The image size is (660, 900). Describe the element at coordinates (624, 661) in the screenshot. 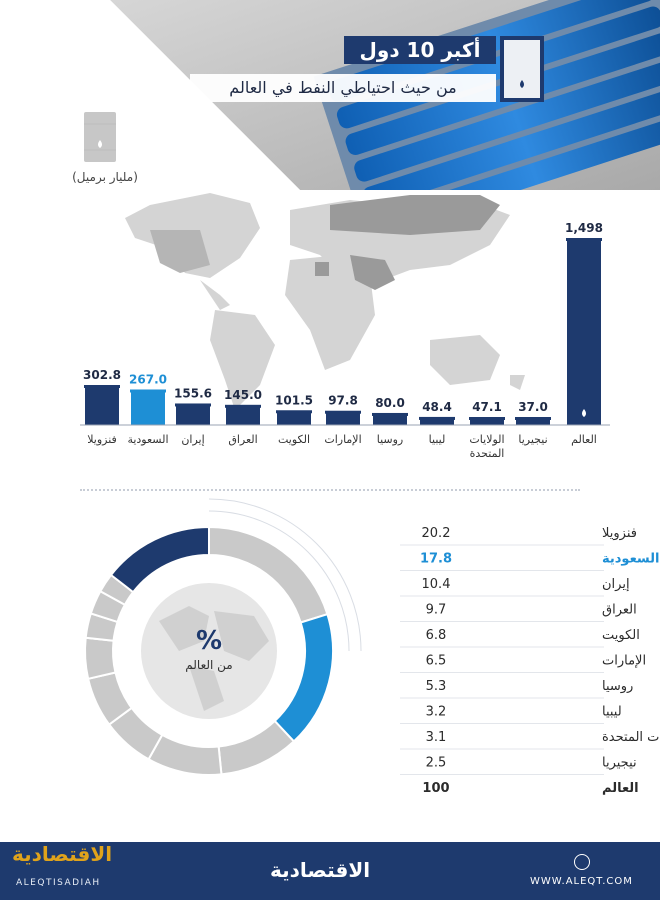

I see `list-country-label: الإمارات` at that location.